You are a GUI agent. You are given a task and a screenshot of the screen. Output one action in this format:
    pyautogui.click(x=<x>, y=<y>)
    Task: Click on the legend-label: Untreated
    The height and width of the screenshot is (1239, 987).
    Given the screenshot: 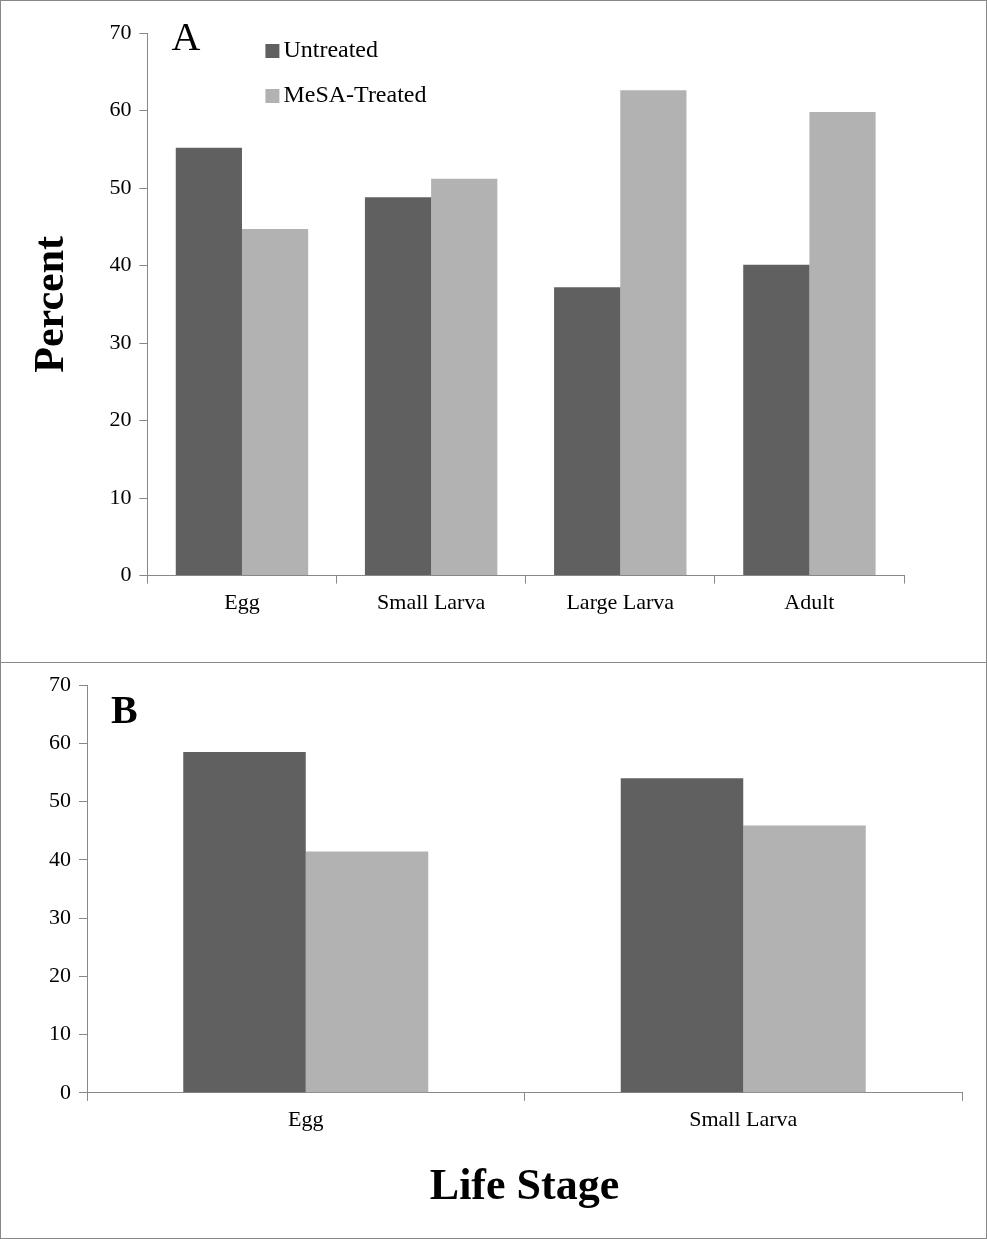 What is the action you would take?
    pyautogui.click(x=331, y=49)
    